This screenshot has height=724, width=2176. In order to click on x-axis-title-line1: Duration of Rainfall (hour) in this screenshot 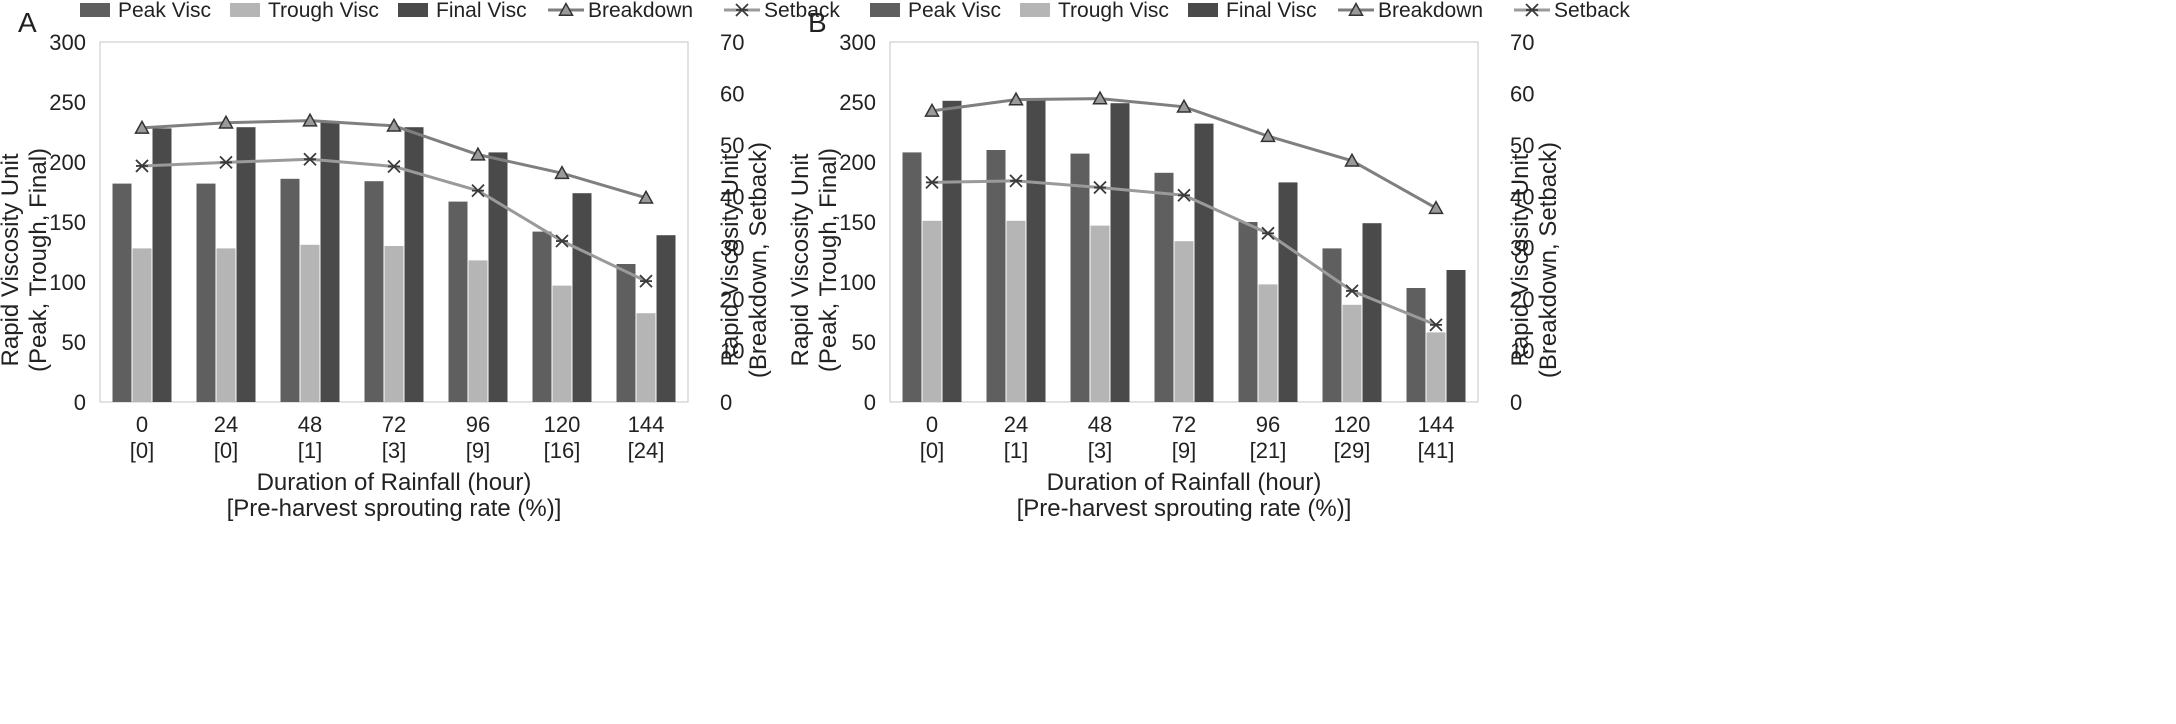, I will do `click(394, 482)`.